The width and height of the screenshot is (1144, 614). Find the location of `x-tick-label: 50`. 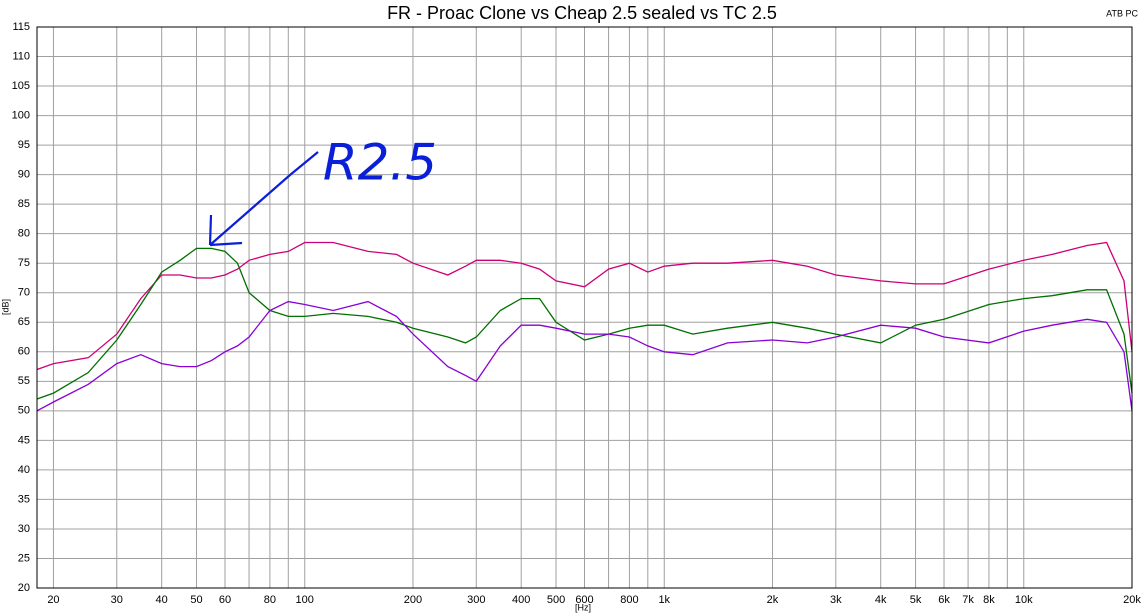

x-tick-label: 50 is located at coordinates (196, 600).